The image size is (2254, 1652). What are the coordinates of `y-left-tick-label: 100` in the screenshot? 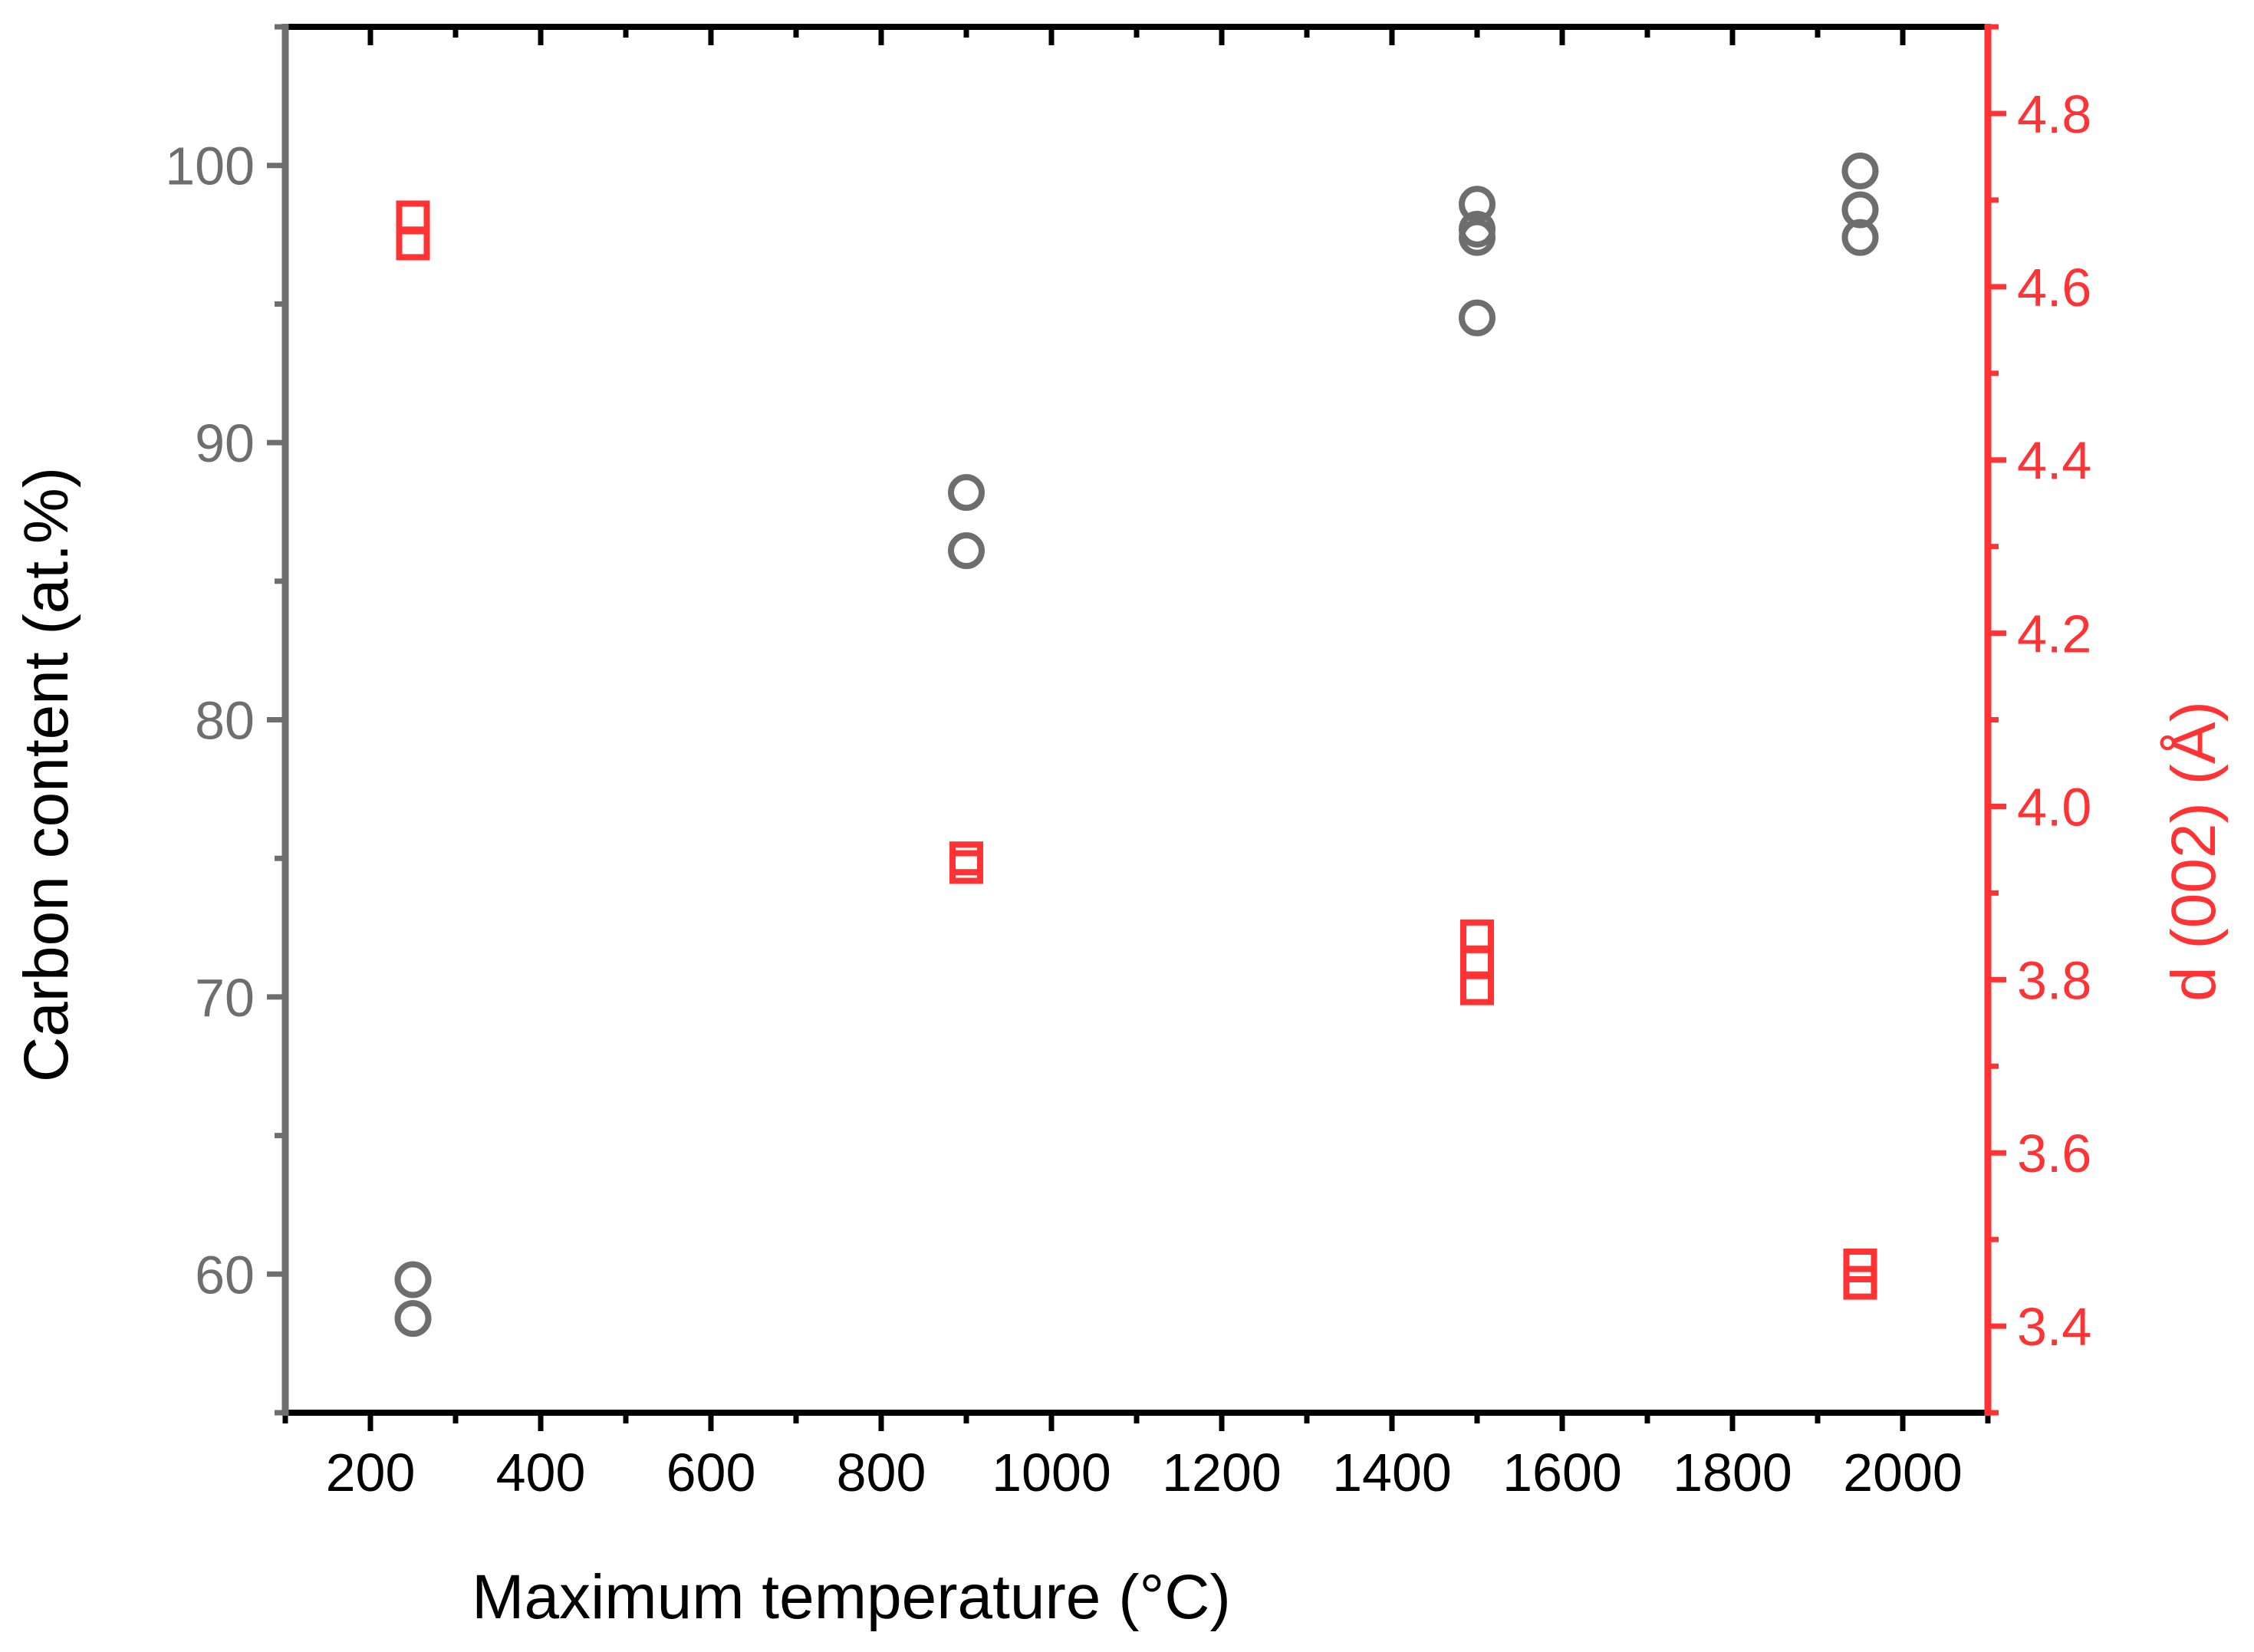 It's located at (210, 166).